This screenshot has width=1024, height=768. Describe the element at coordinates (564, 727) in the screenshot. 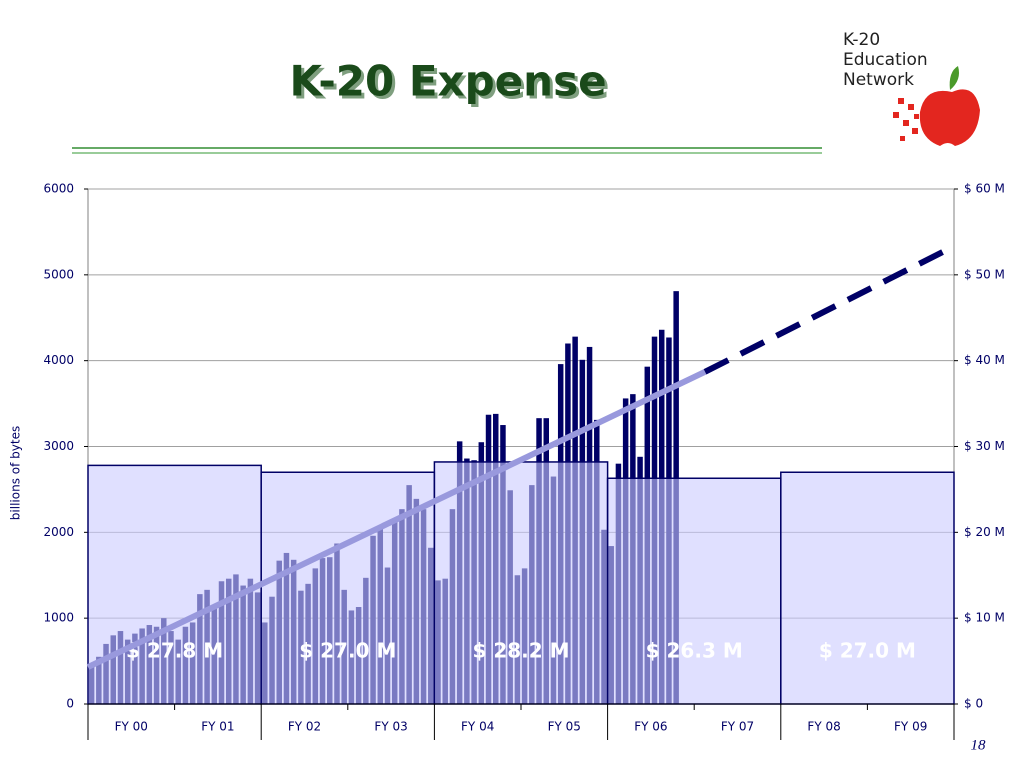

I see `x-tick-label: FY 05` at that location.